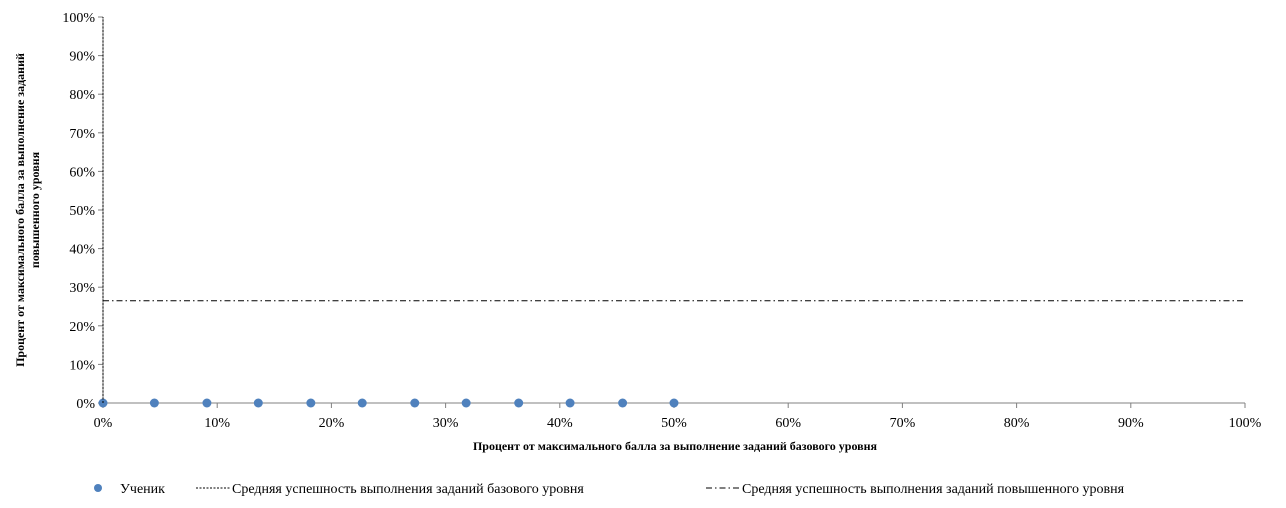 This screenshot has height=508, width=1286. I want to click on y-tick-label: 80%, so click(82, 95).